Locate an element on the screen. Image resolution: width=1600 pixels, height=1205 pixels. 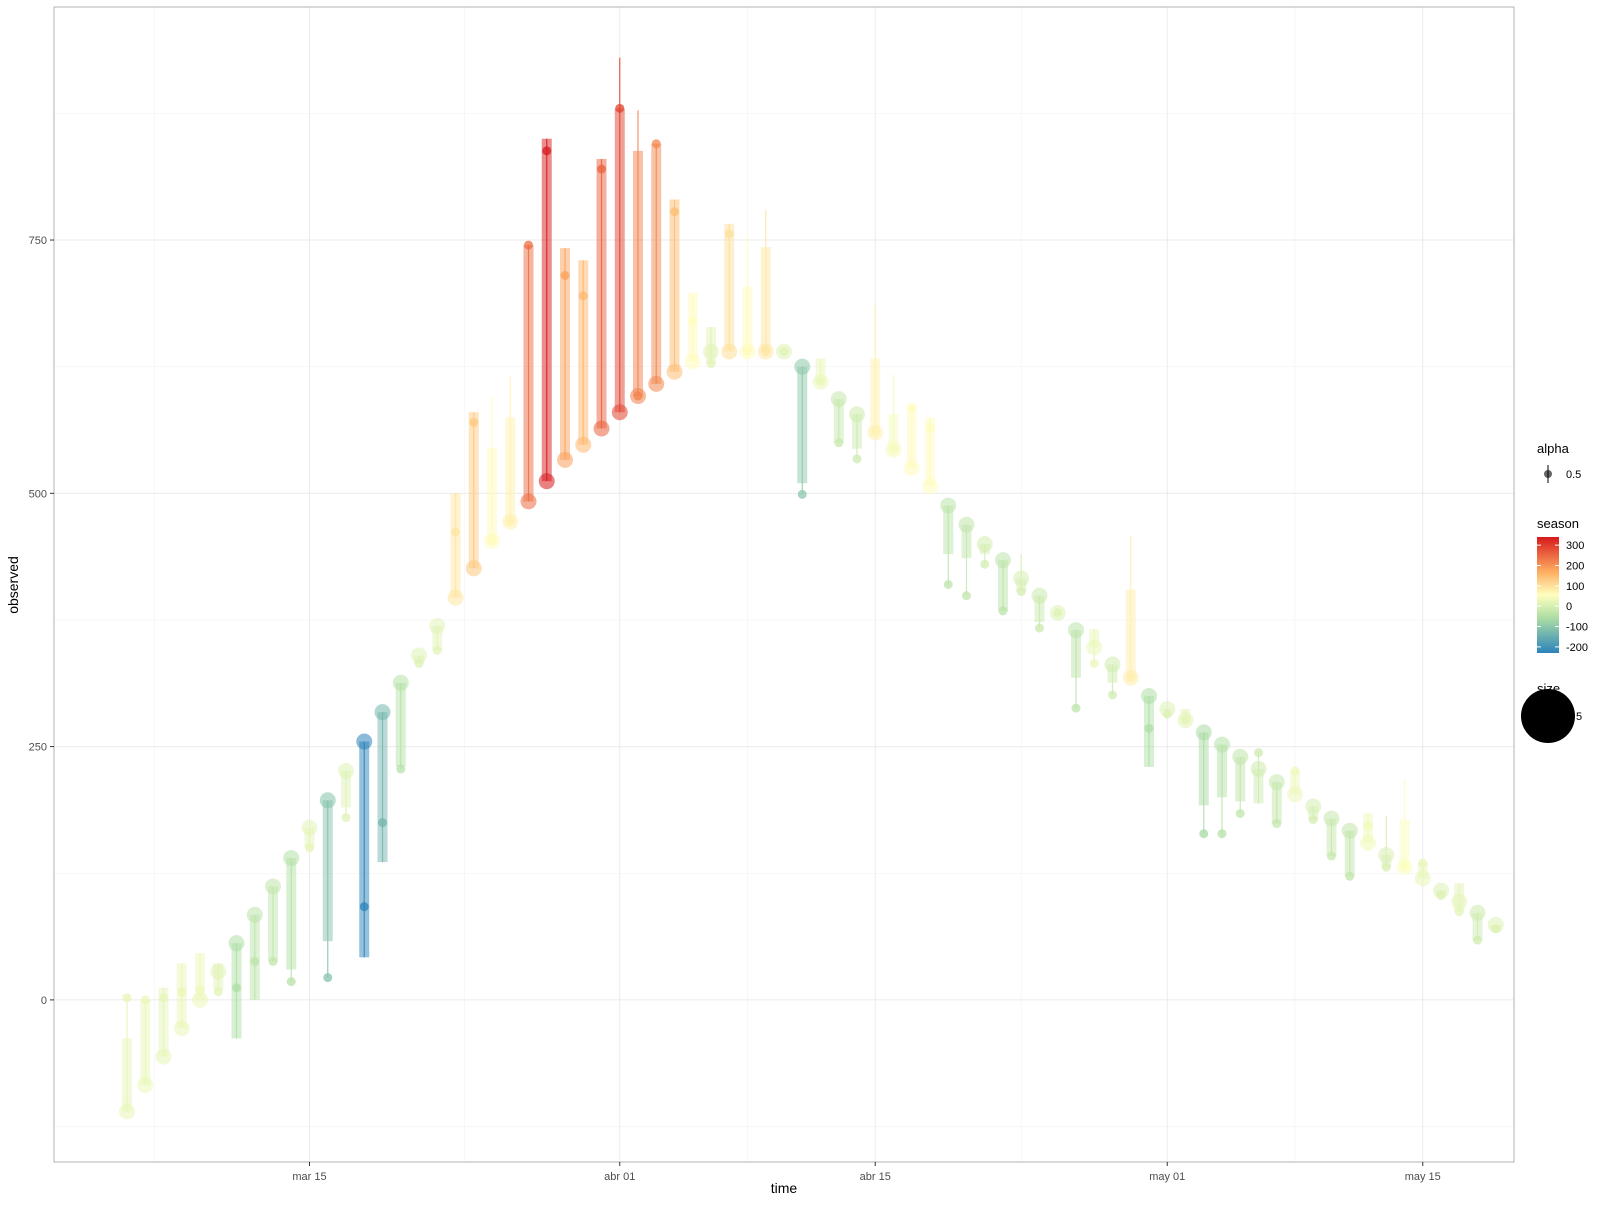
legend-alpha-label: 0.5 is located at coordinates (1573, 475).